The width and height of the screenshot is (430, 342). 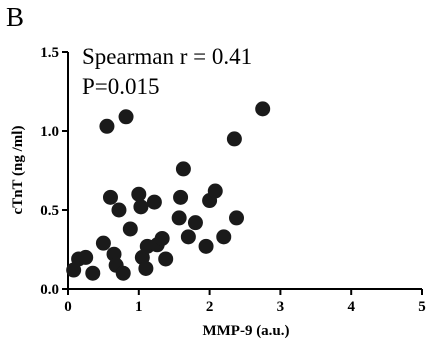 What do you see at coordinates (210, 307) in the screenshot?
I see `x-tick-label: 2` at bounding box center [210, 307].